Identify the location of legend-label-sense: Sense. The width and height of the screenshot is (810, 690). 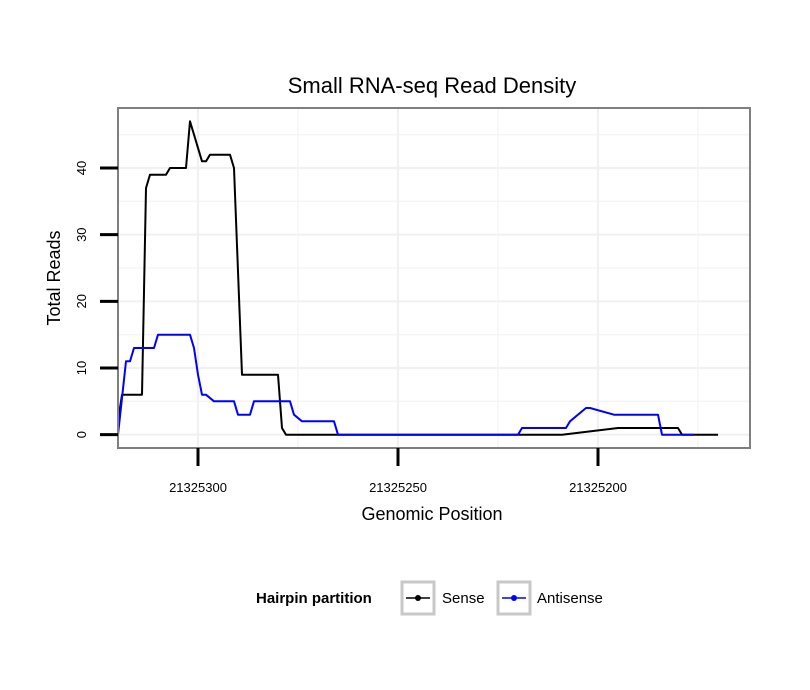
(463, 598).